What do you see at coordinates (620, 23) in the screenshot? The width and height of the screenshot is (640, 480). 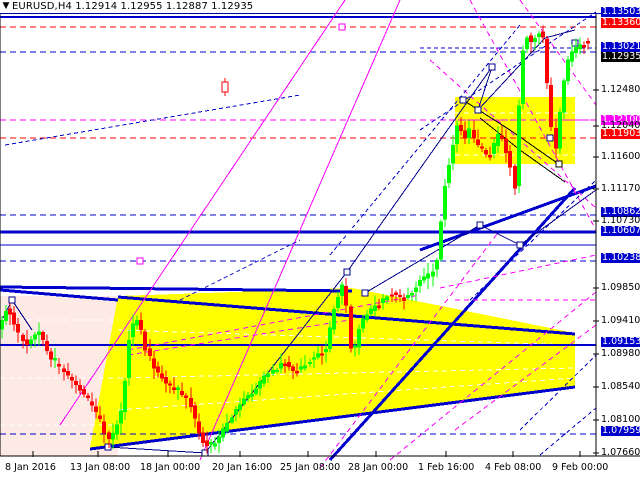 I see `y-axis-label: 1.13360` at bounding box center [620, 23].